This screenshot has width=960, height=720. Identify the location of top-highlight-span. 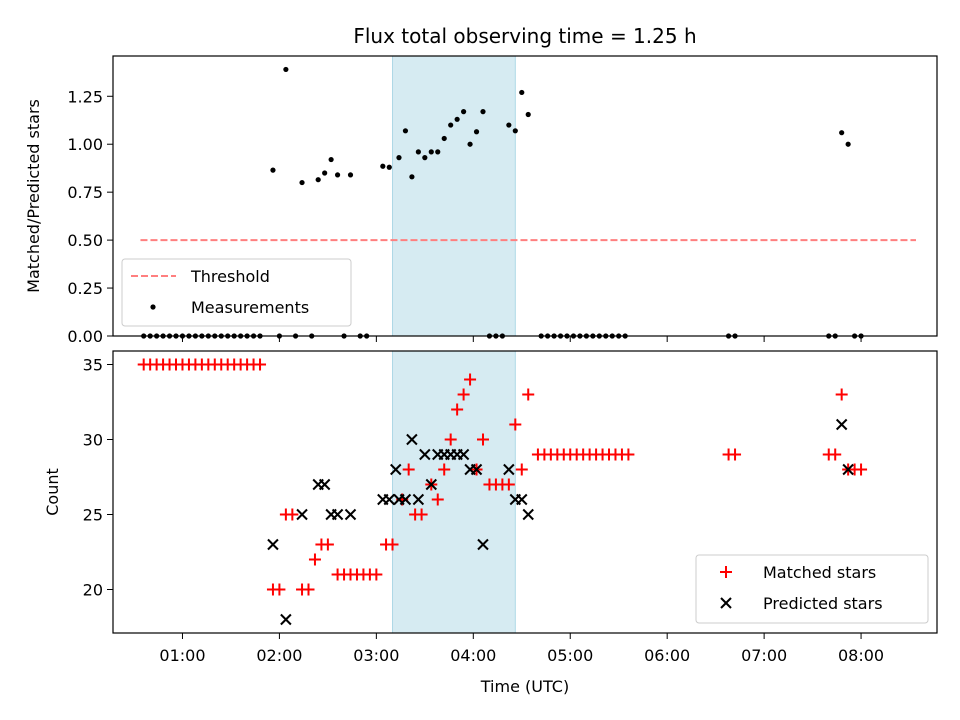
(454, 196).